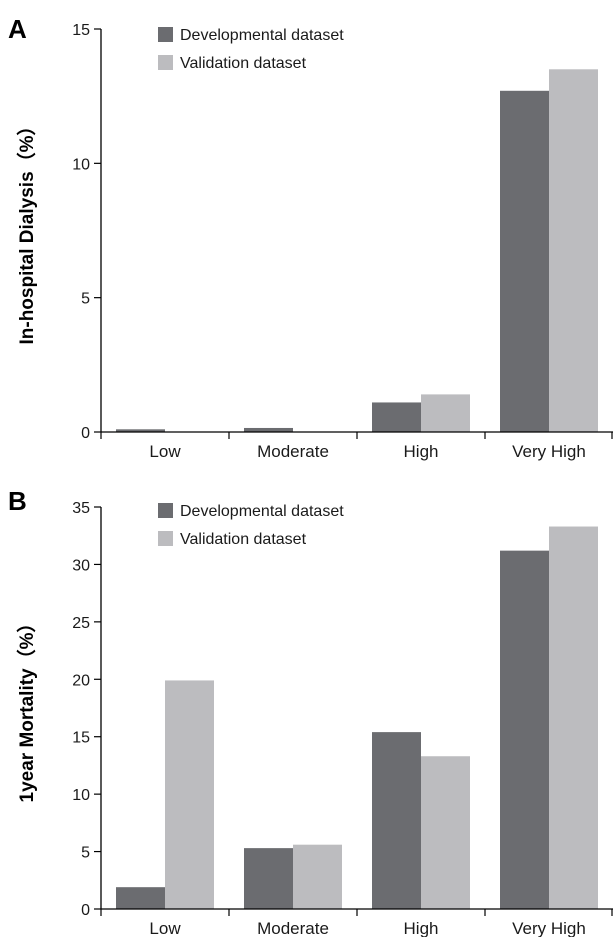 Image resolution: width=614 pixels, height=937 pixels. I want to click on panel-b-y-tick-label: 30, so click(81, 565).